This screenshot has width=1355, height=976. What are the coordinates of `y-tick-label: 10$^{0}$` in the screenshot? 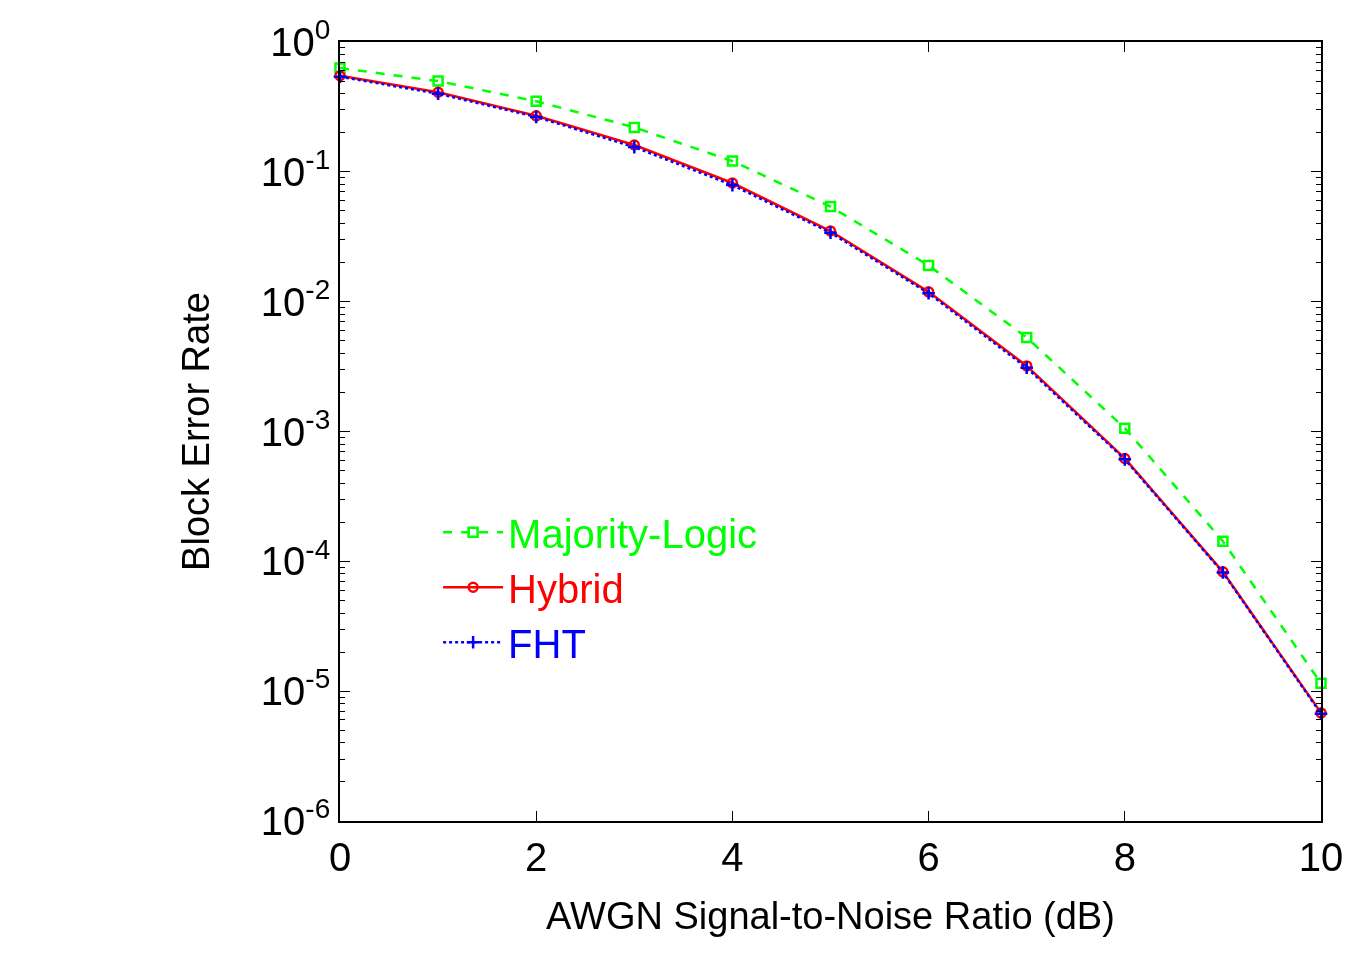 It's located at (300, 39).